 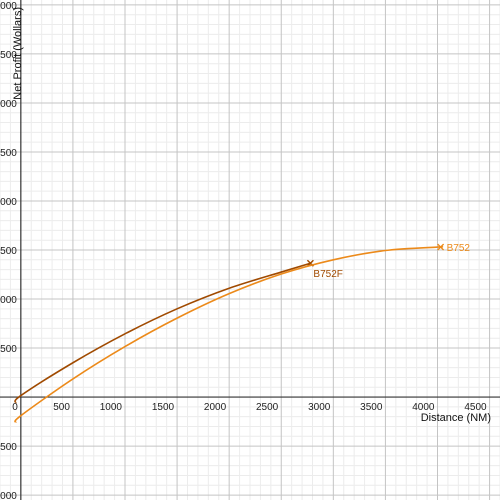 I want to click on x-tick-label: 3500, so click(x=371, y=407).